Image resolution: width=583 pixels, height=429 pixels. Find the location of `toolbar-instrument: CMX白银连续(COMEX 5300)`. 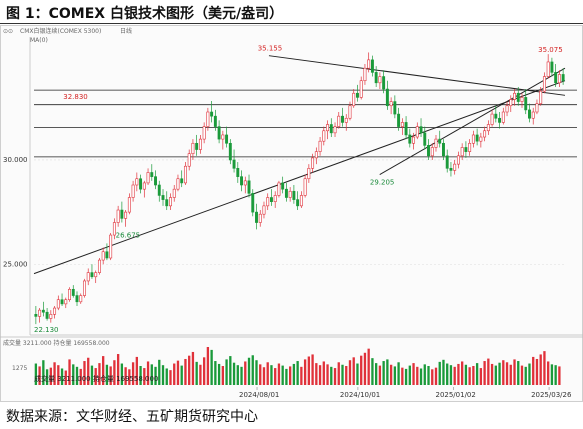

toolbar-instrument: CMX白银连续(COMEX 5300) is located at coordinates (60, 31).